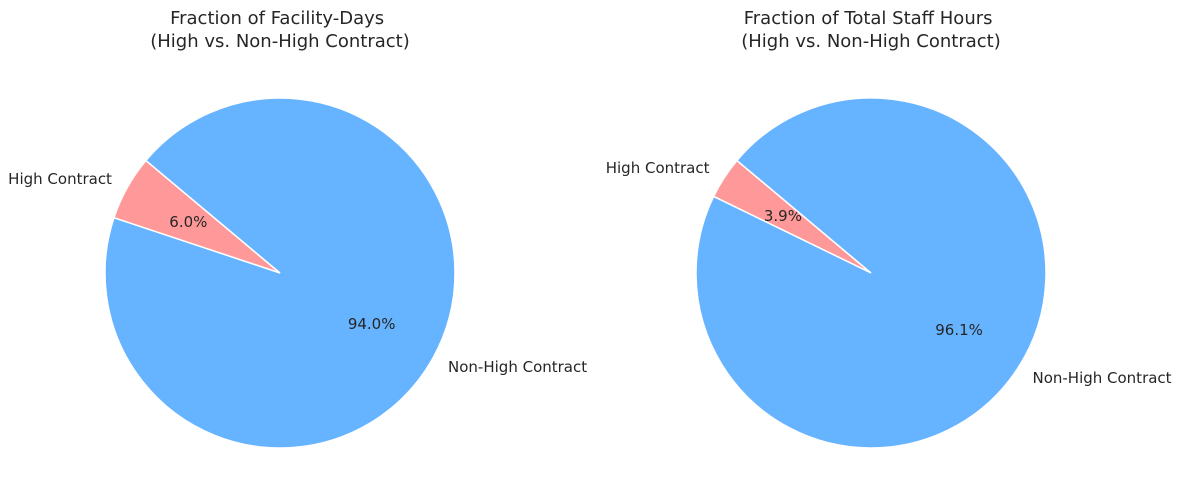 Image resolution: width=1180 pixels, height=503 pixels. Describe the element at coordinates (277, 18) in the screenshot. I see `chart-title-line-1: Fraction of Facility-Days` at that location.